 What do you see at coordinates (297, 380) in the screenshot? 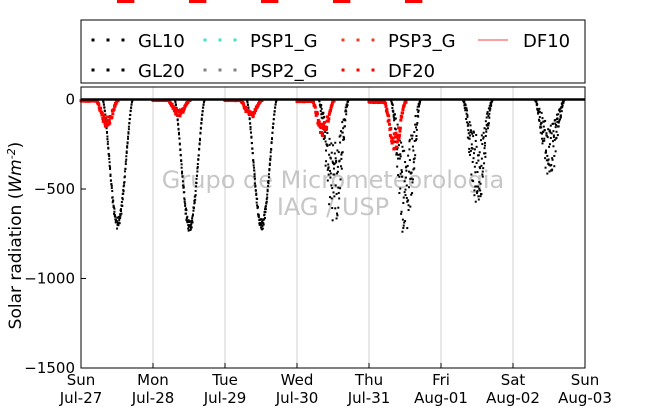
I see `x-tick-weekday: Wed` at bounding box center [297, 380].